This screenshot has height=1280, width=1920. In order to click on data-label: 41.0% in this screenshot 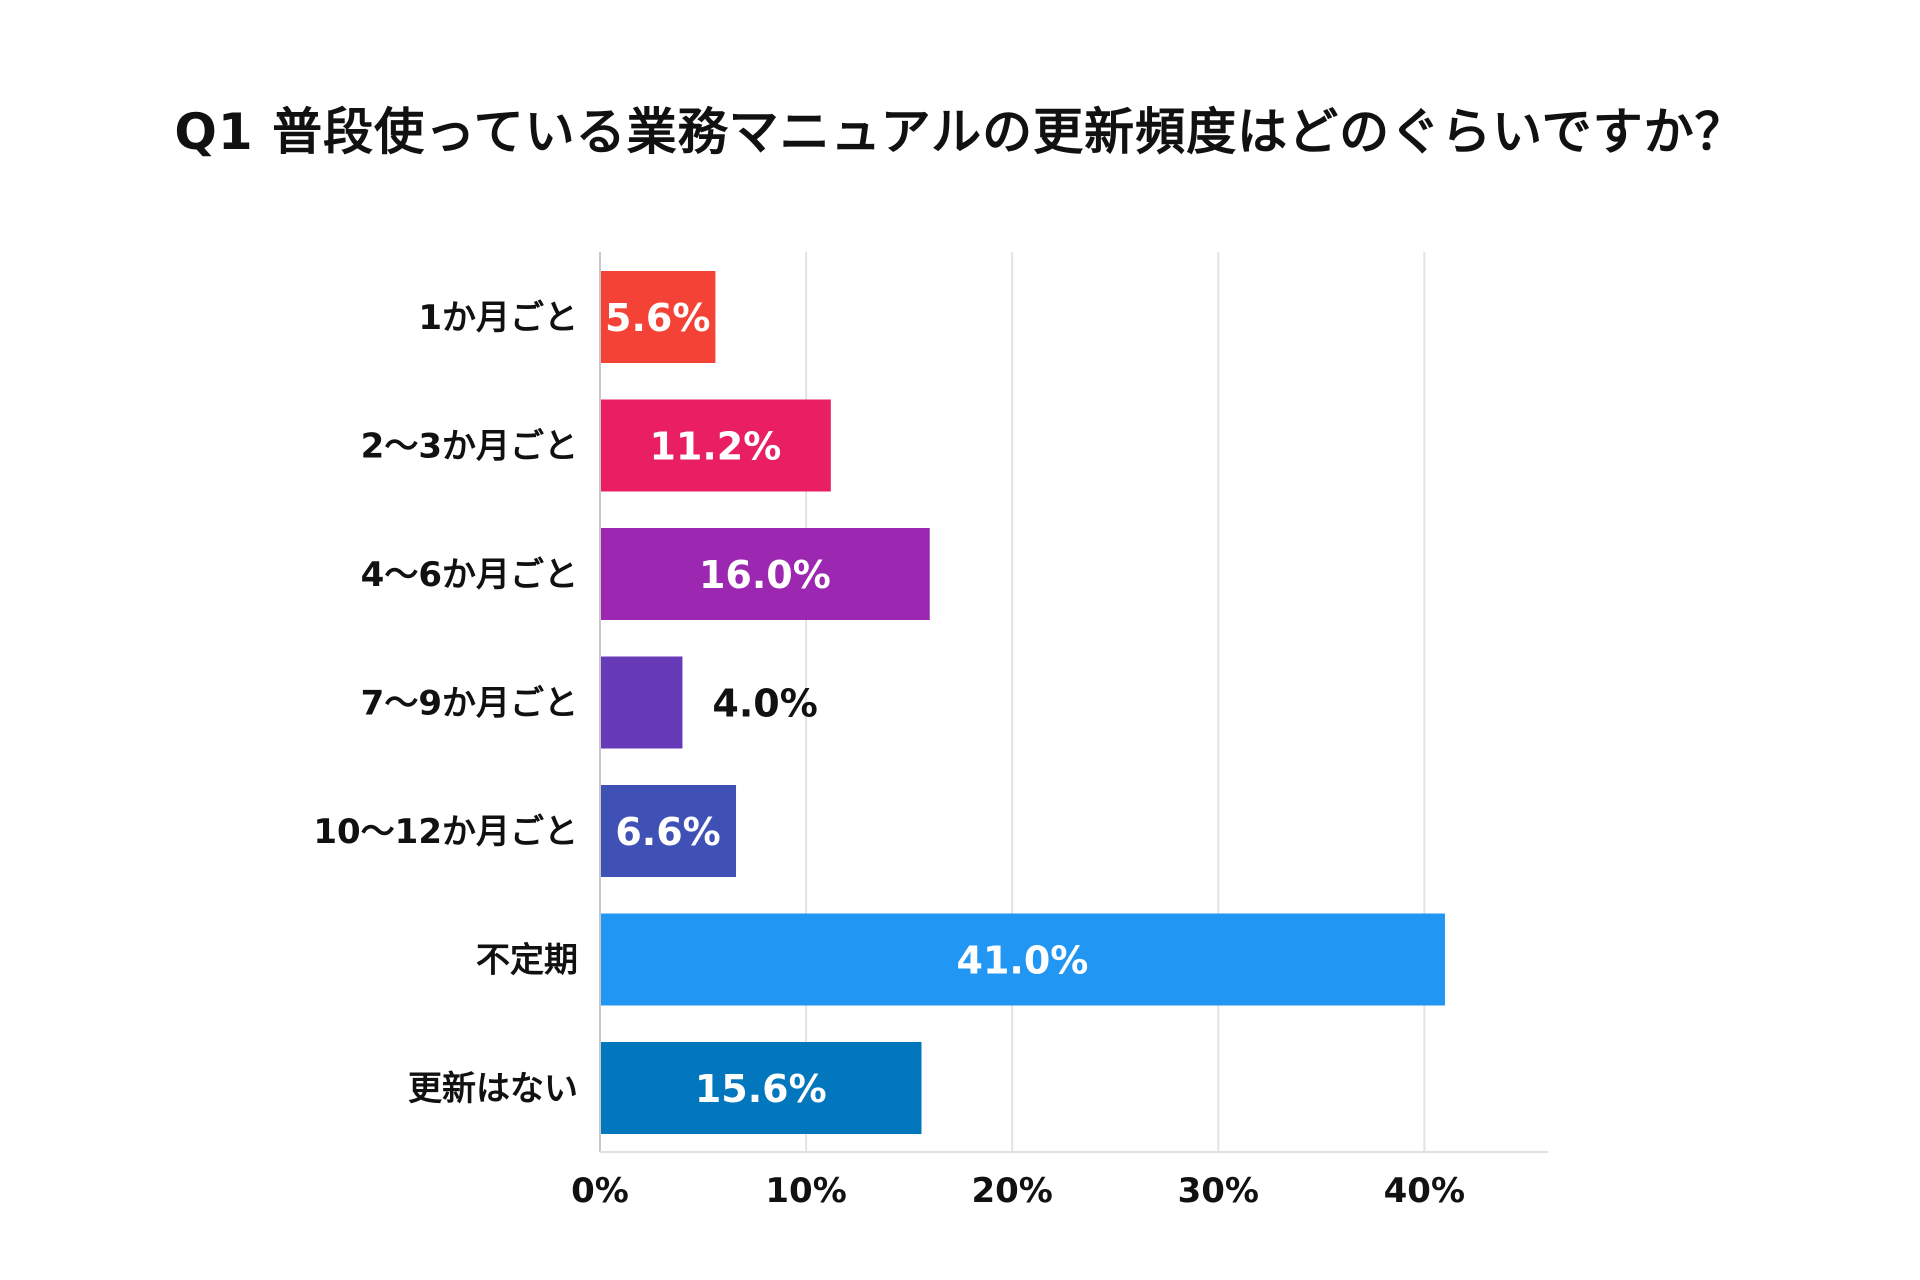, I will do `click(1023, 961)`.